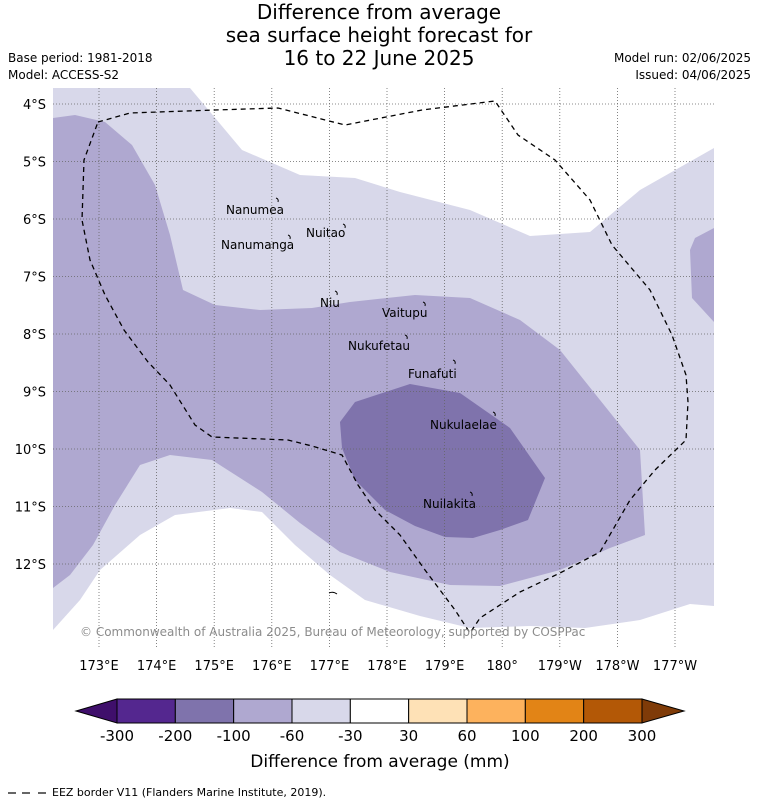 The image size is (758, 804). Describe the element at coordinates (333, 593) in the screenshot. I see `islet-outline` at that location.